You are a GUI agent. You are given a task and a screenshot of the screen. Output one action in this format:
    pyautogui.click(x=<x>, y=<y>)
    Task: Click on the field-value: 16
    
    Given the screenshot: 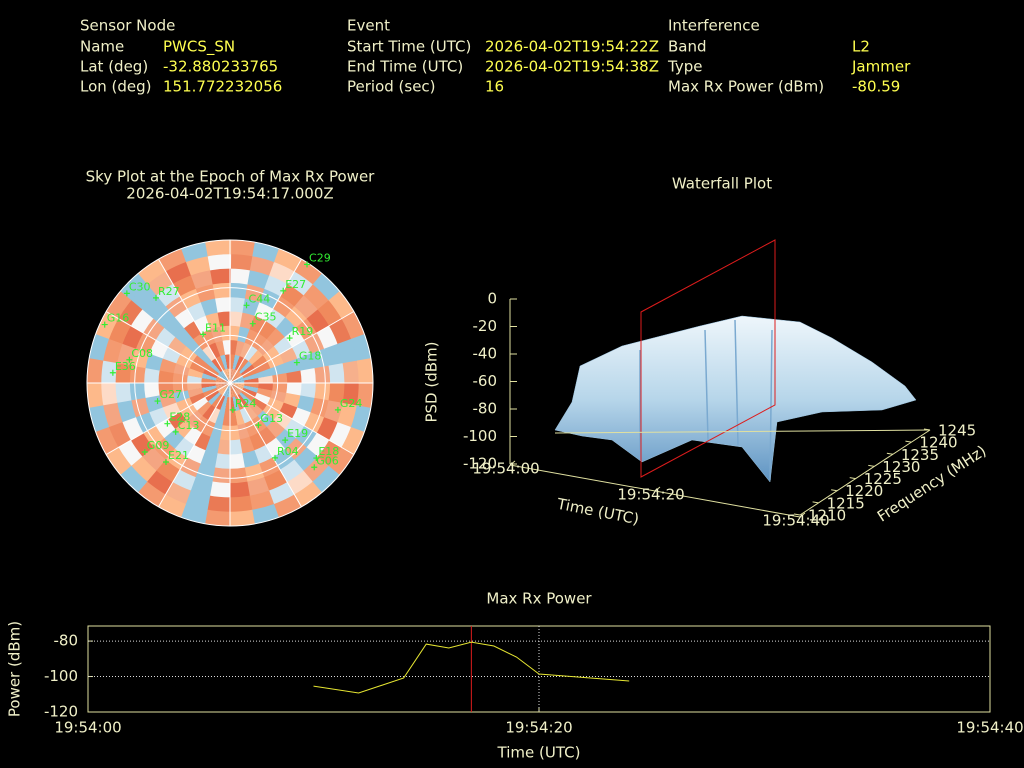 What is the action you would take?
    pyautogui.click(x=494, y=87)
    